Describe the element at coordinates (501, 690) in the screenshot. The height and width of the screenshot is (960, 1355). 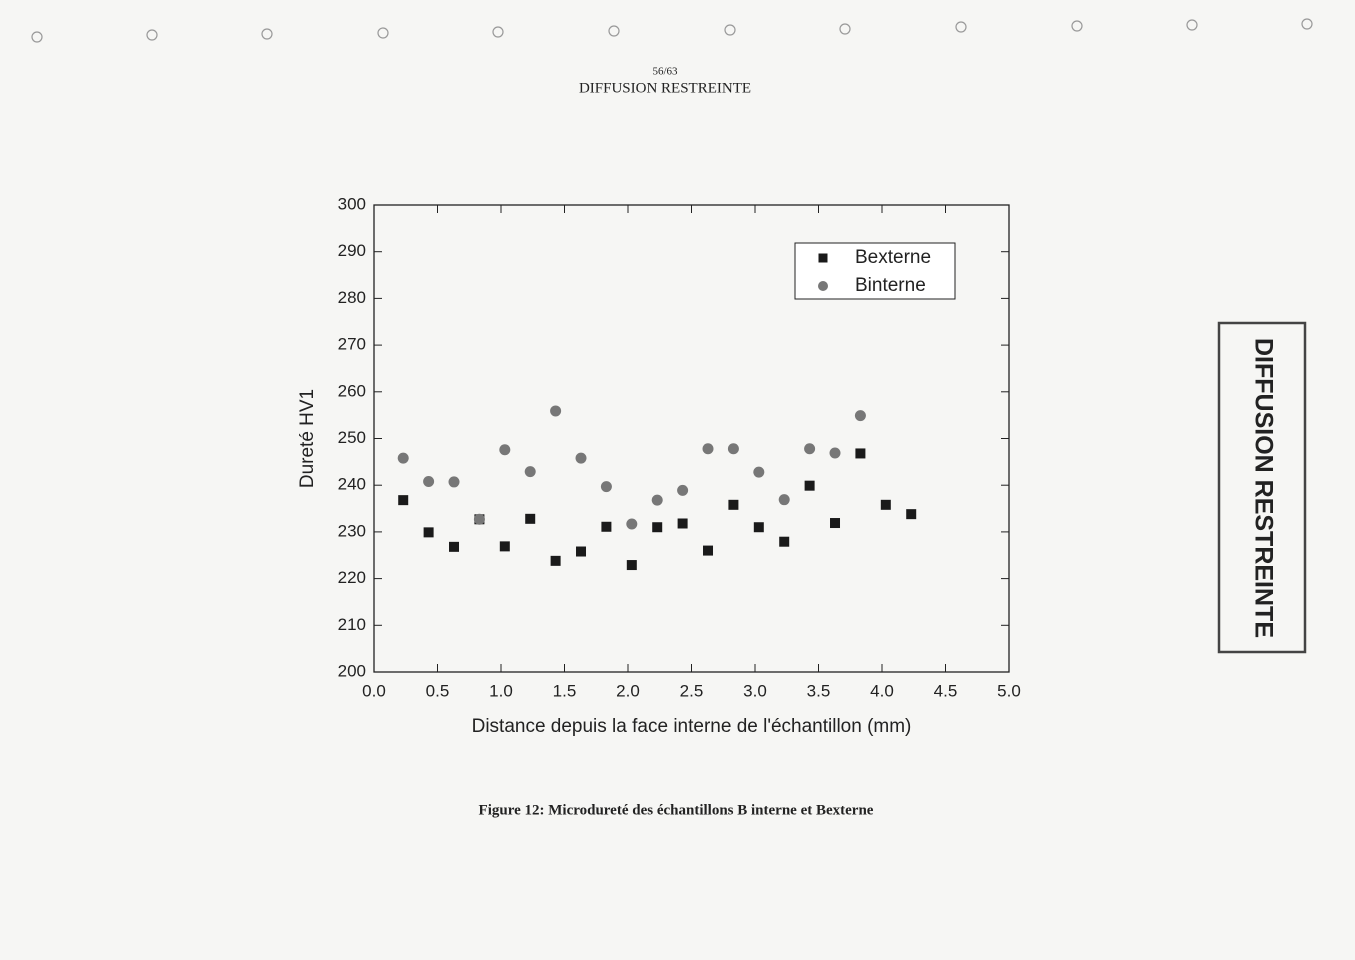
I see `x-tick-label: 1.0` at that location.